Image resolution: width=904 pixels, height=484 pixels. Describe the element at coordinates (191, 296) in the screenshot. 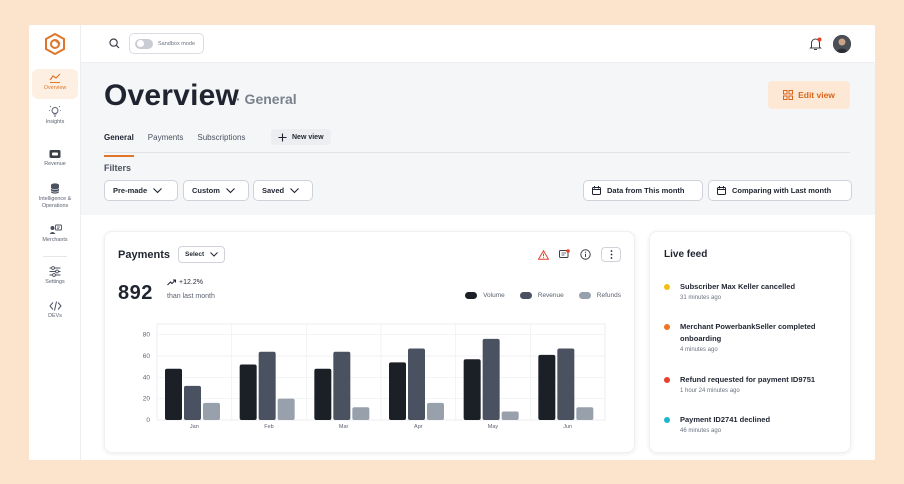

I see `growth-caption: than last month` at that location.